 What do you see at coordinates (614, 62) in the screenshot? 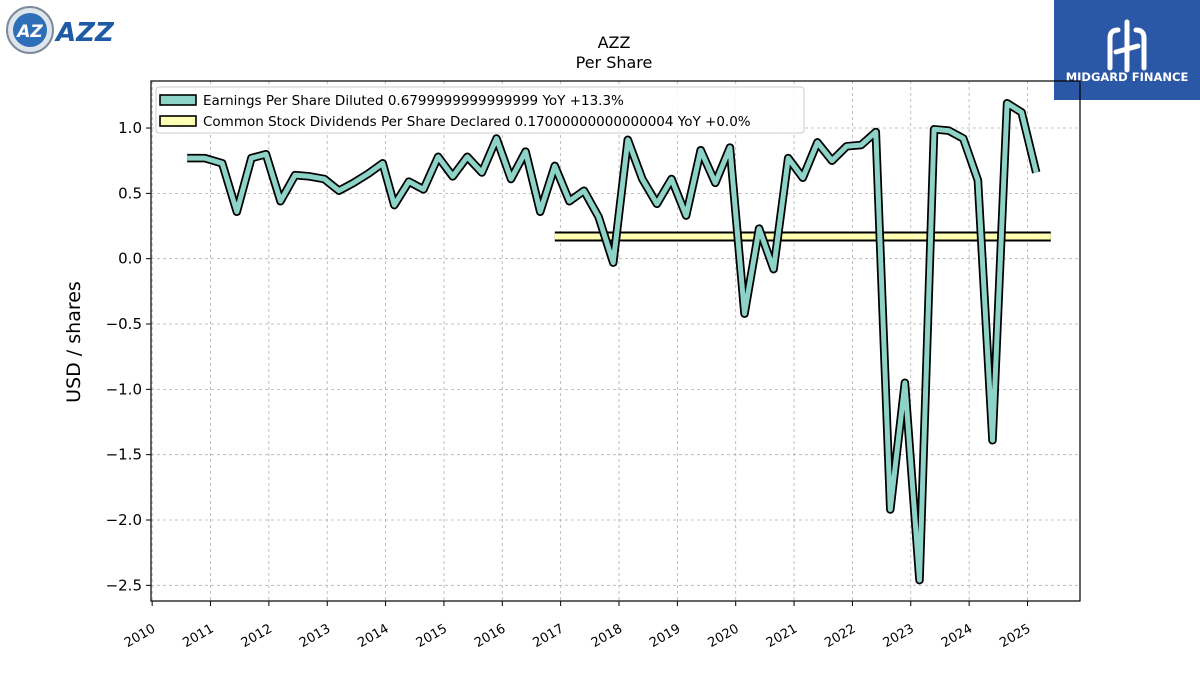
I see `chart-subtitle: Per Share` at bounding box center [614, 62].